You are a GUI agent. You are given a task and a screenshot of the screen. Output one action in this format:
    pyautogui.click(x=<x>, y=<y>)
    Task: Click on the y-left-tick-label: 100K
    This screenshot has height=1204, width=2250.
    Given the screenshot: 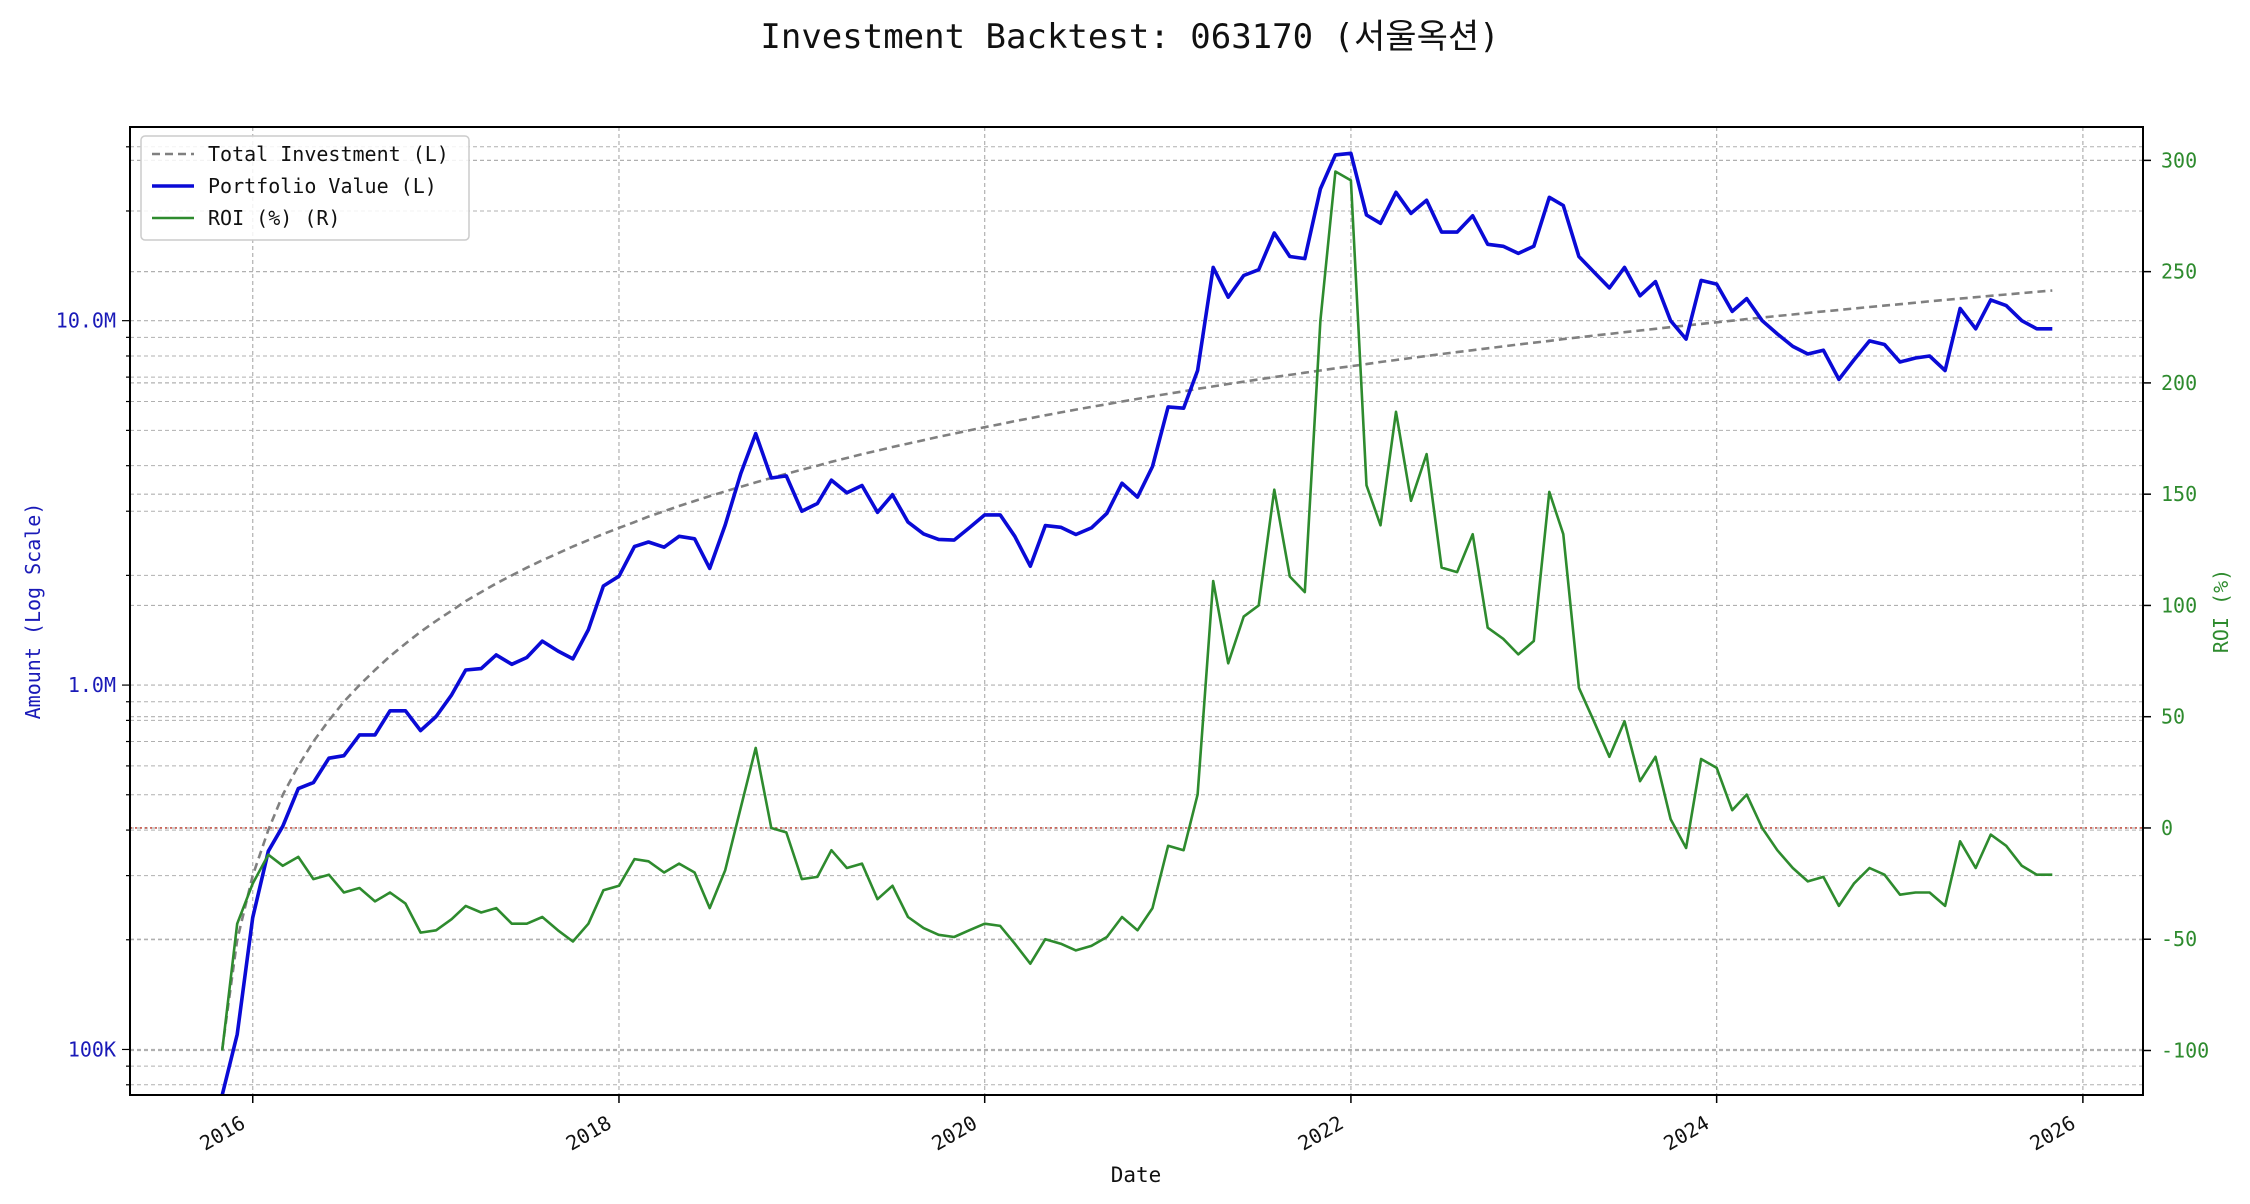 What is the action you would take?
    pyautogui.click(x=92, y=1049)
    